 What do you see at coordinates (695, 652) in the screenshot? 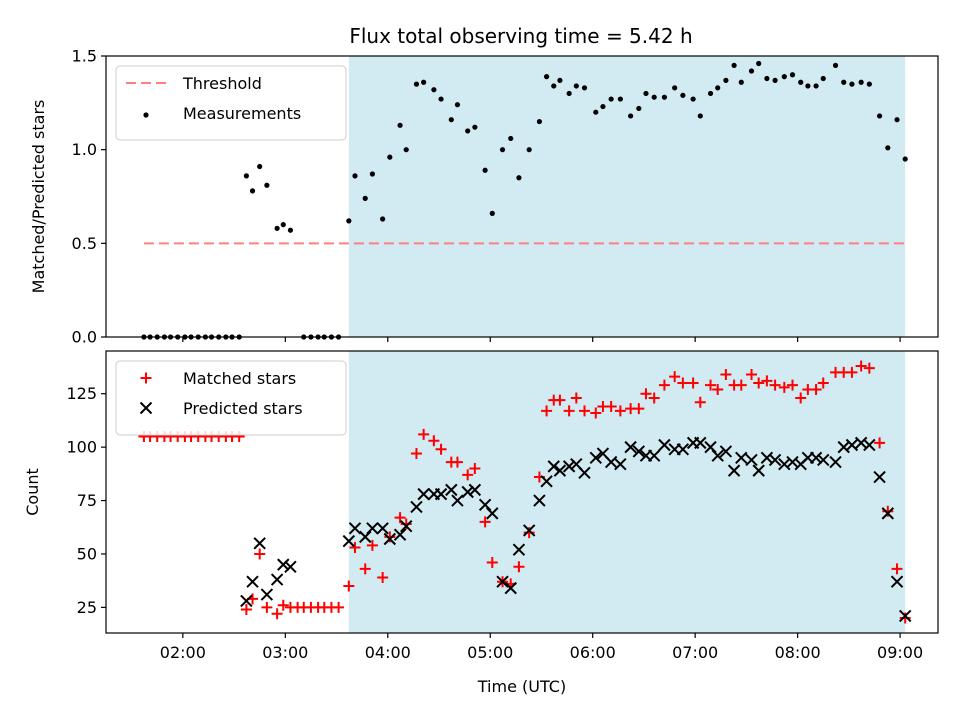
I see `x-tick-label: 07:00` at bounding box center [695, 652].